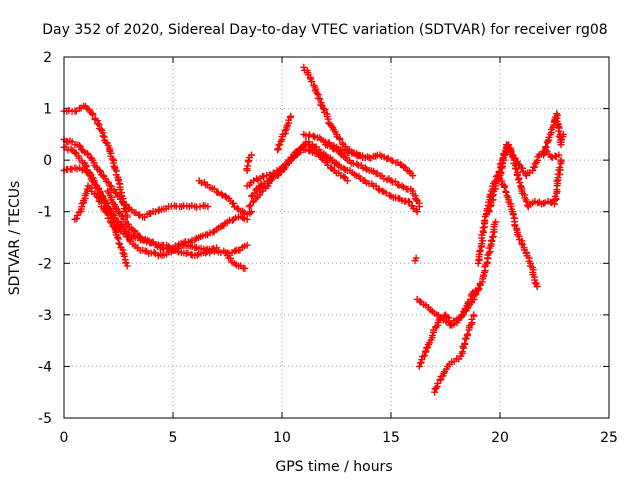 The height and width of the screenshot is (480, 640). Describe the element at coordinates (333, 467) in the screenshot. I see `x-axis-label: GPS time / hours` at that location.